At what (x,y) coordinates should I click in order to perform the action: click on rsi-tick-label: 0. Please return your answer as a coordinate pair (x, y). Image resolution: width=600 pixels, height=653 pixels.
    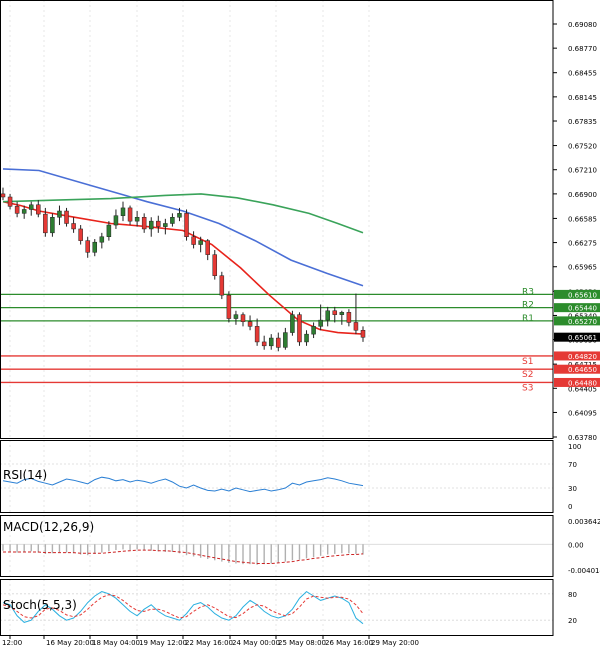
    Looking at the image, I should click on (570, 507).